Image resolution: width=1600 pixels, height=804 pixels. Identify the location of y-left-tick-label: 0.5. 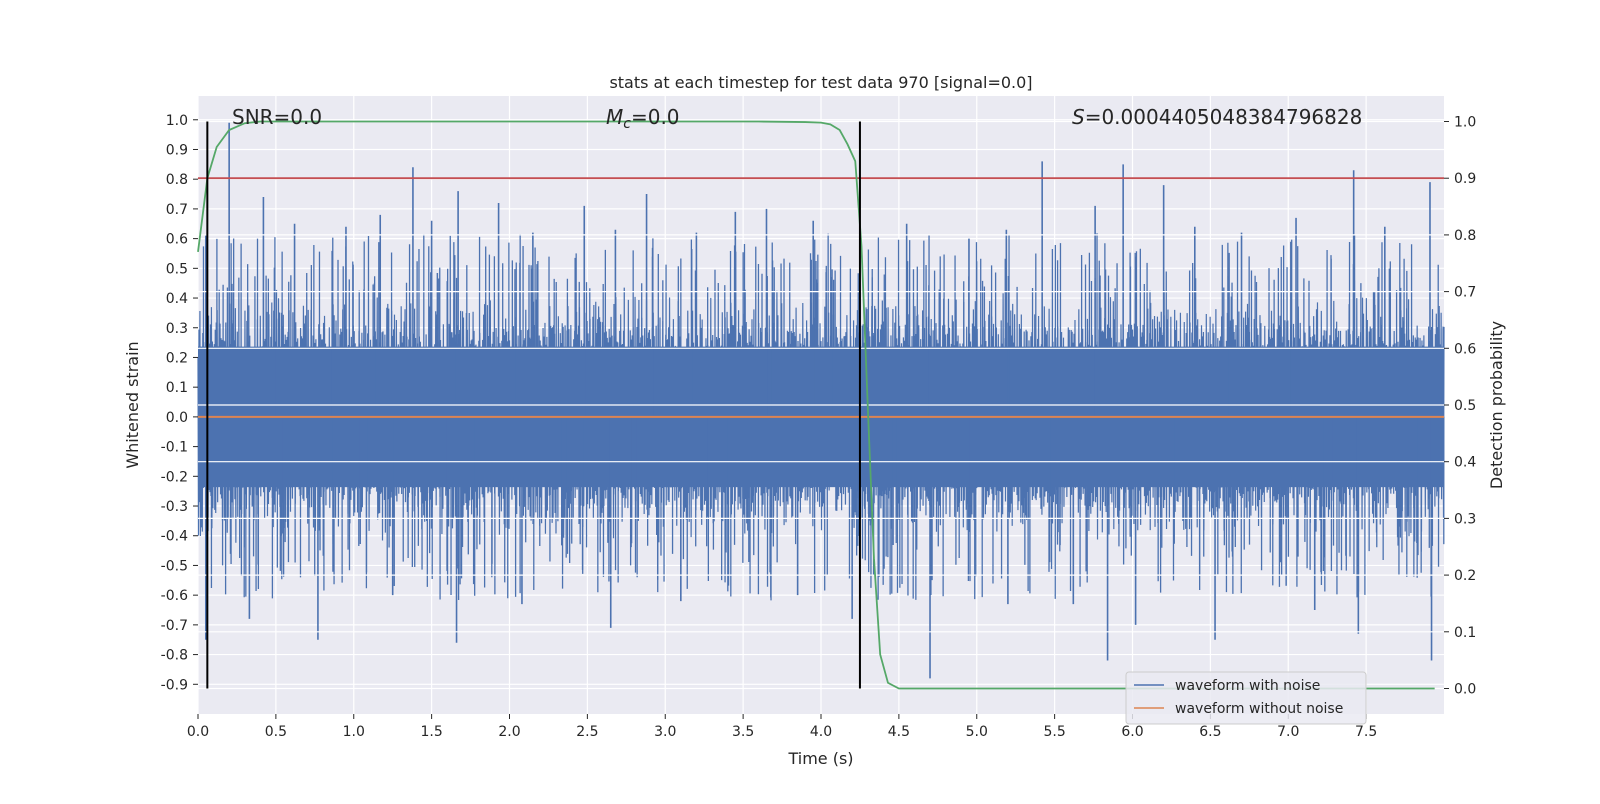
(177, 269).